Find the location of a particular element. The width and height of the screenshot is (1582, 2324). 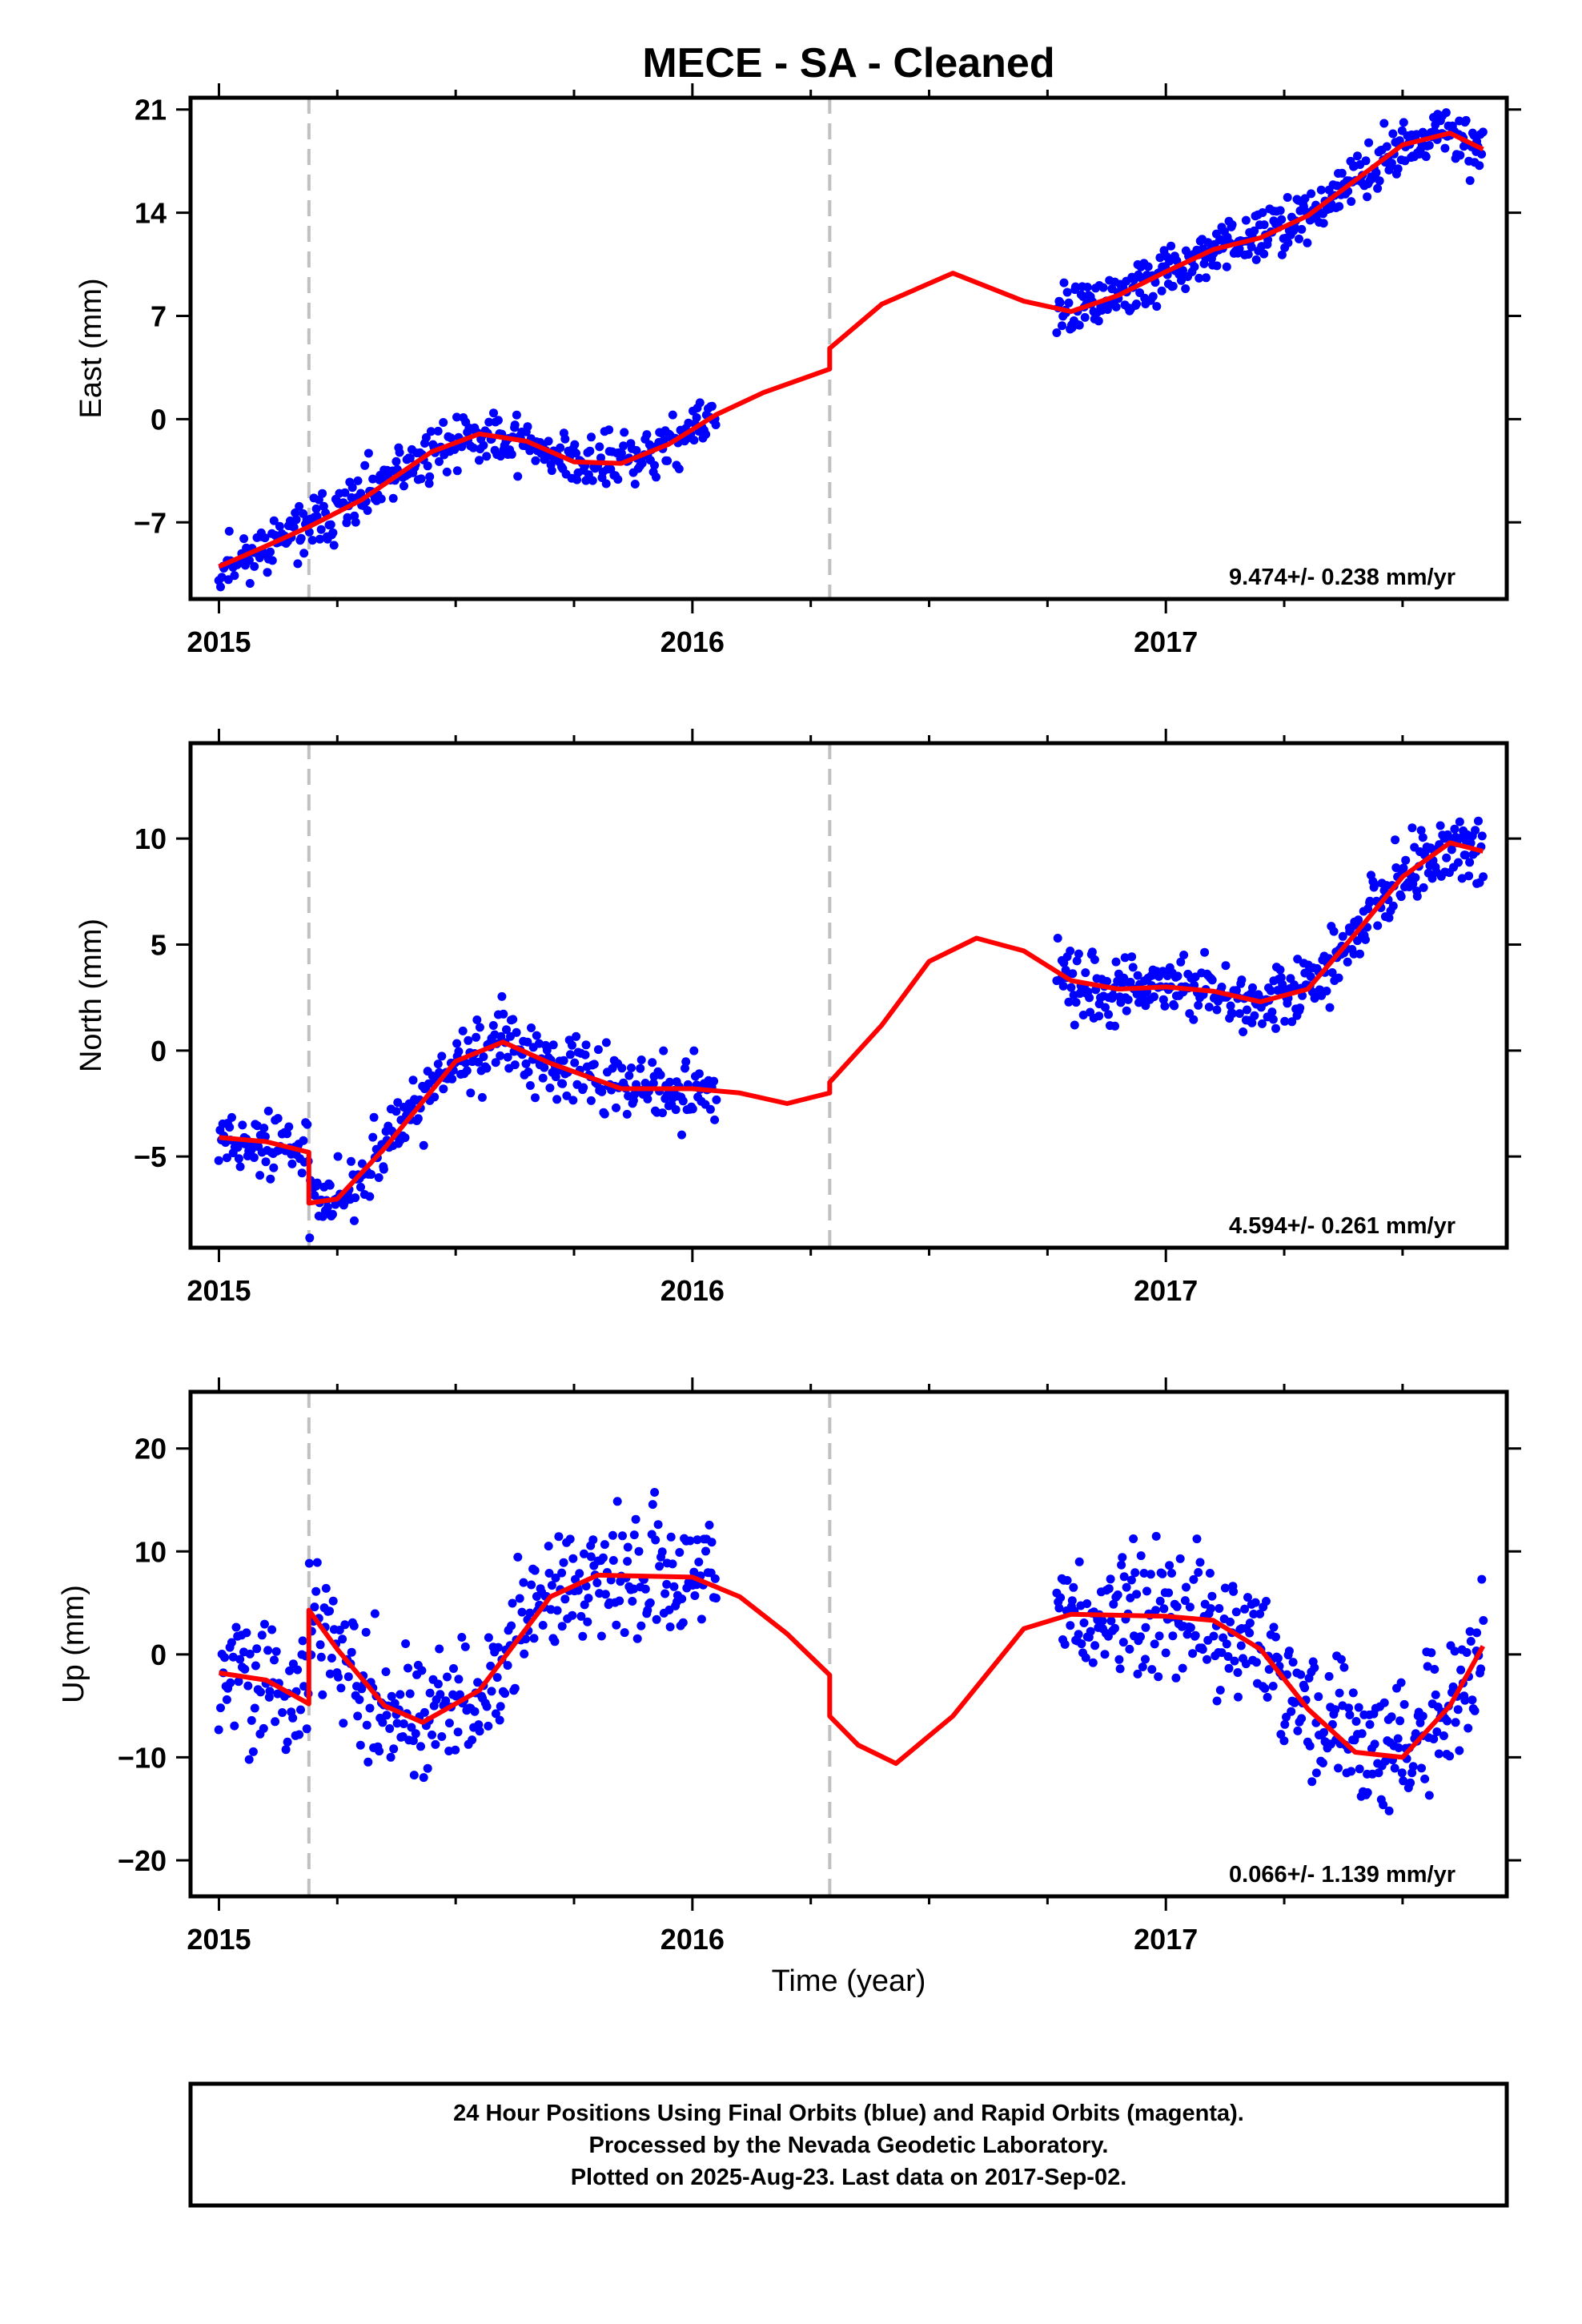

north-y-tick-label: 10 is located at coordinates (151, 839).